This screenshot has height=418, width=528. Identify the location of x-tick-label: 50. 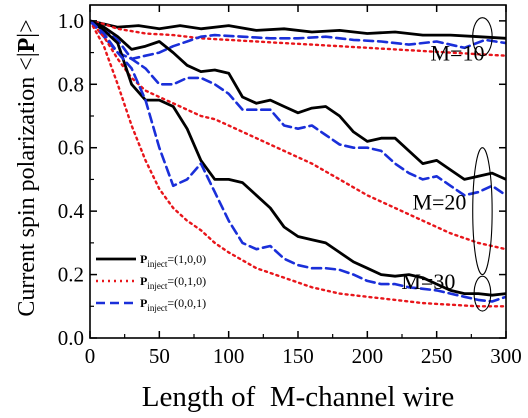
(159, 356).